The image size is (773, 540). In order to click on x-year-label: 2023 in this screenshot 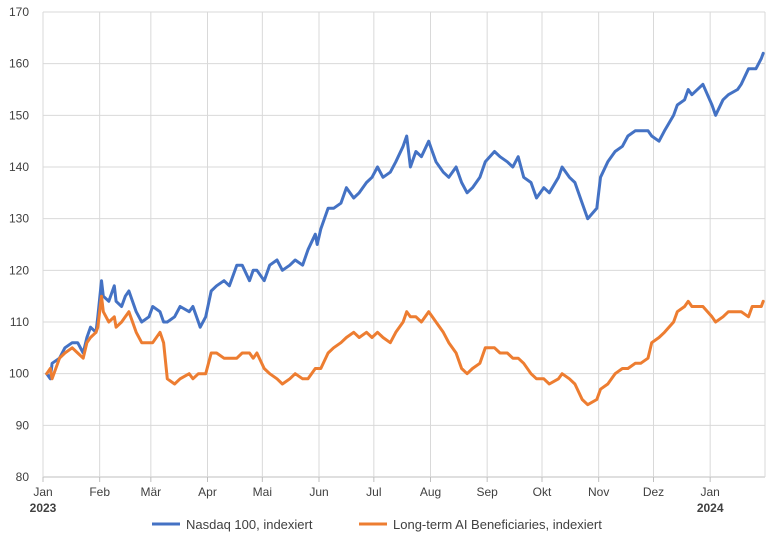, I will do `click(43, 508)`.